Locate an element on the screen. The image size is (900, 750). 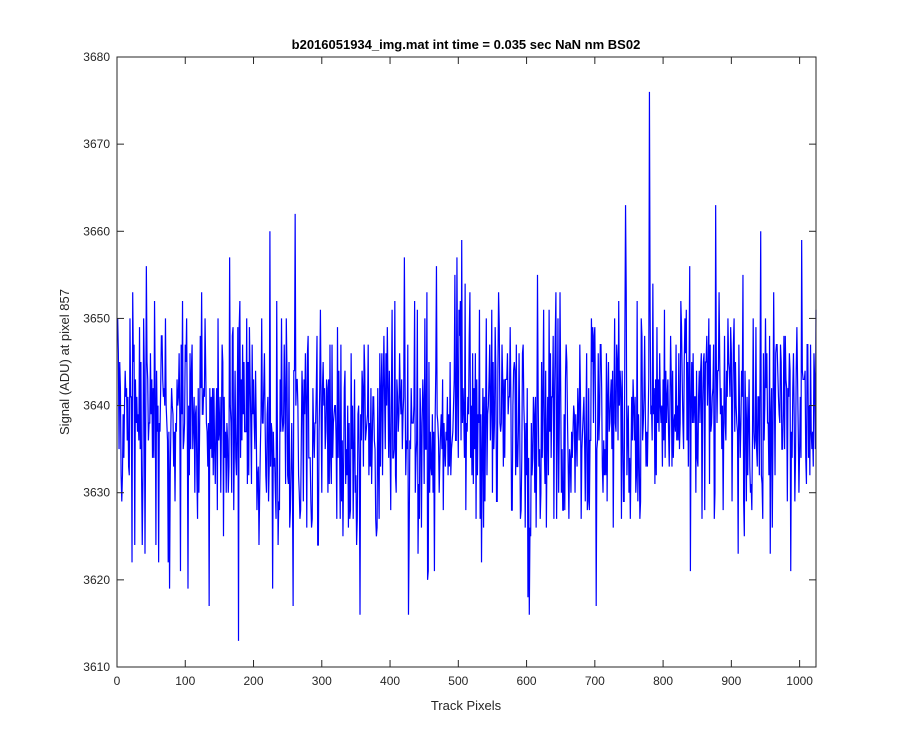
x-tick-label: 200 is located at coordinates (254, 681).